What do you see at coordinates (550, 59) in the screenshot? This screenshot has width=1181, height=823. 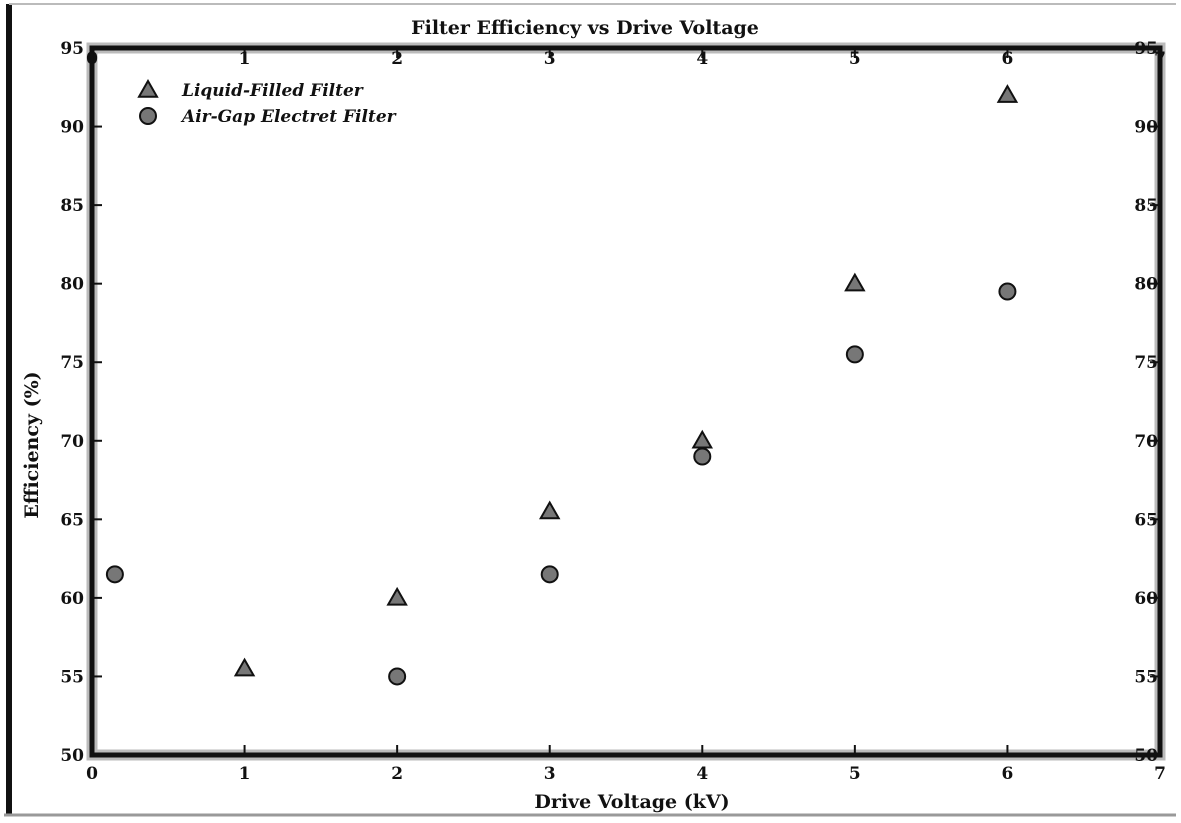 I see `x-tick-label-top: 3` at bounding box center [550, 59].